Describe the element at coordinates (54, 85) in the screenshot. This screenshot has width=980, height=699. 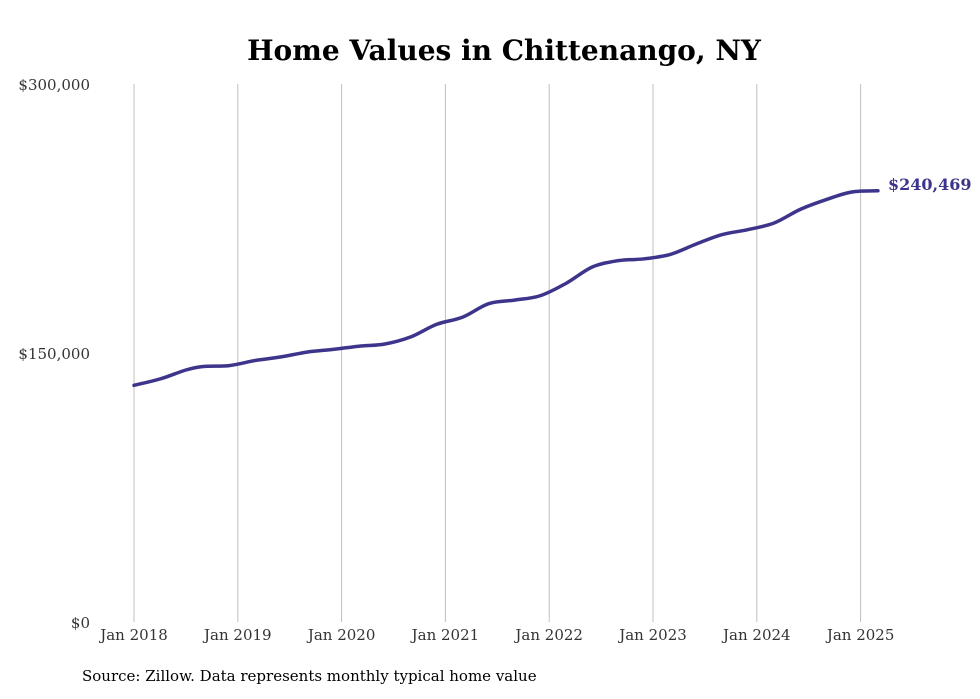
I see `y-tick-label: $300,000` at that location.